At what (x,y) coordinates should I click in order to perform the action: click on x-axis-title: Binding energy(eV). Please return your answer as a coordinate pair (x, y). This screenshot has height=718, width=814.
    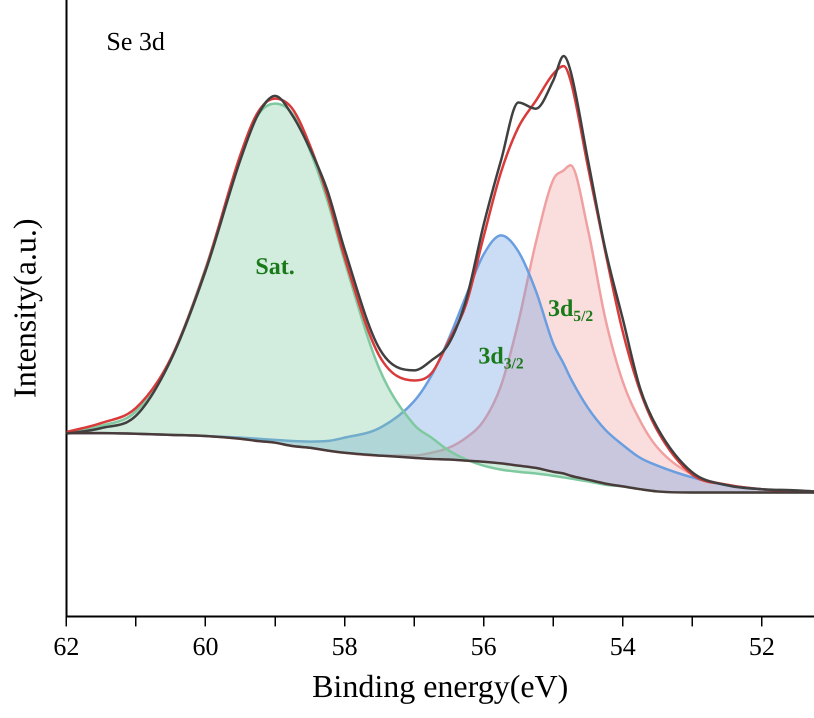
    Looking at the image, I should click on (440, 686).